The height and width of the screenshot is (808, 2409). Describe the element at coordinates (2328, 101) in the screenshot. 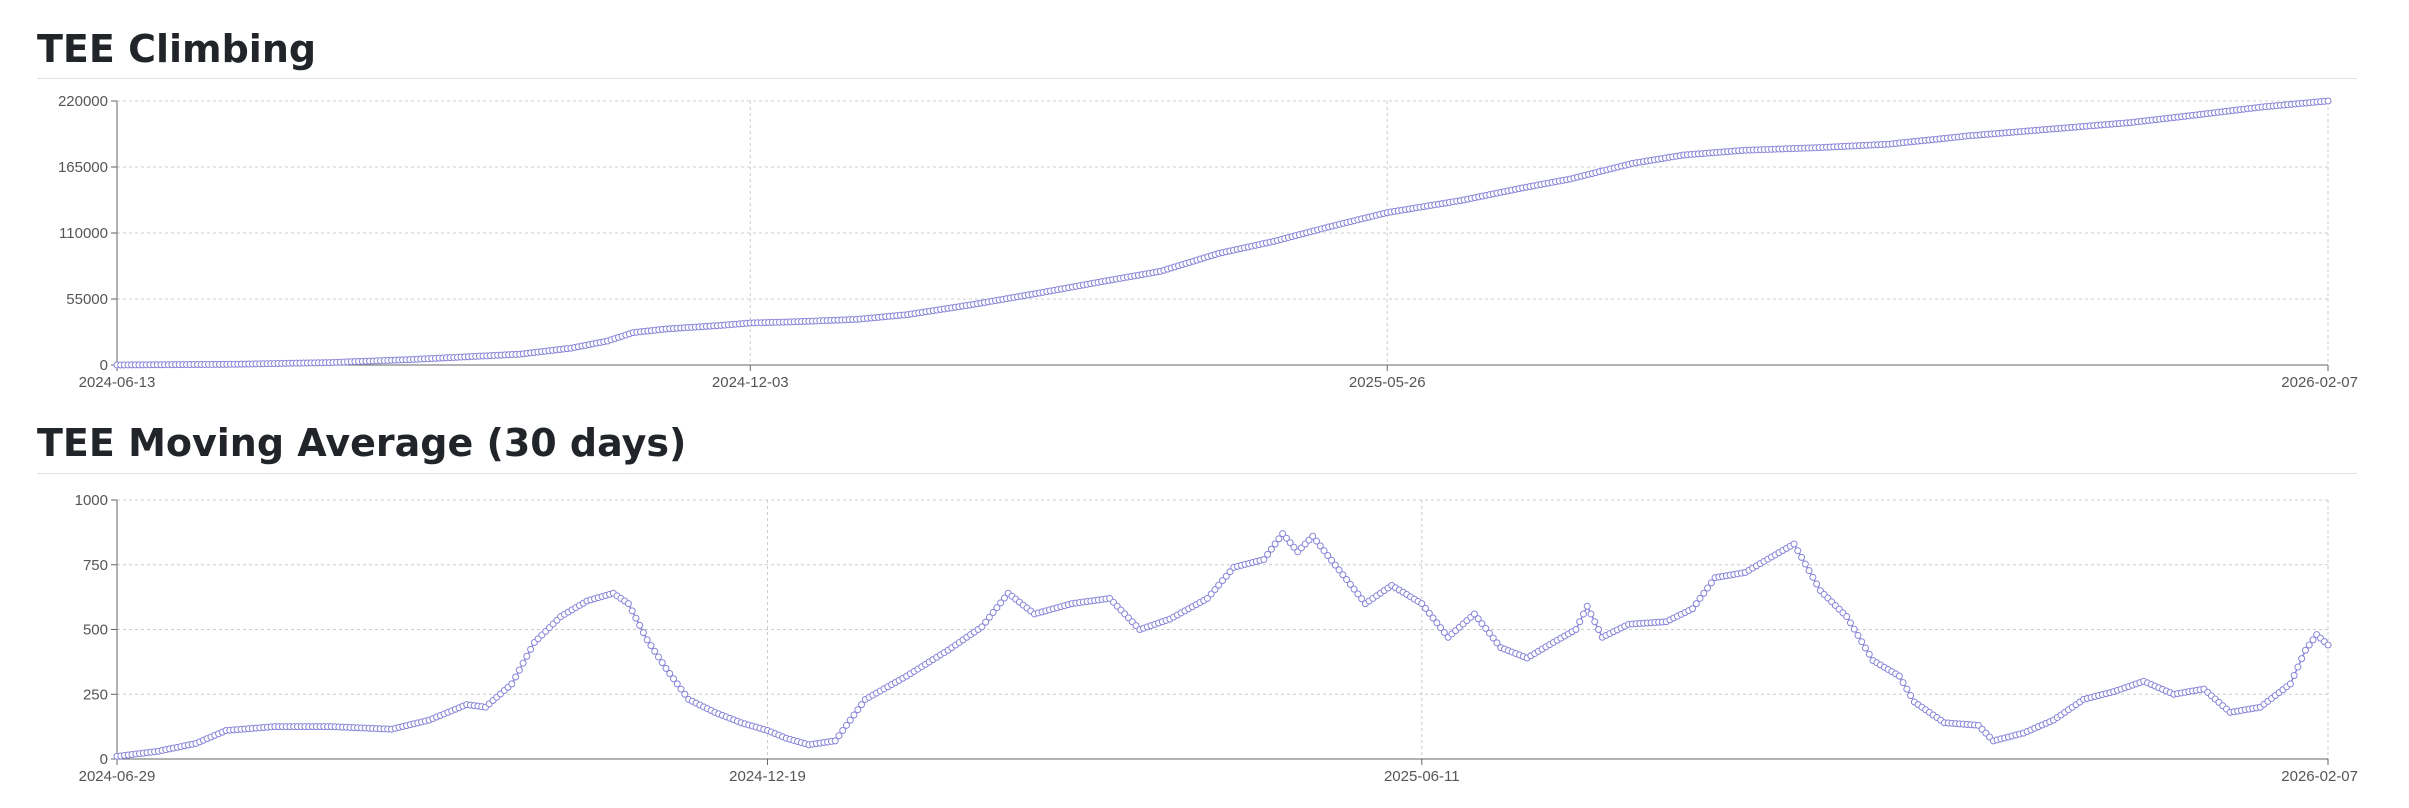

I see `tee-climbing-point` at that location.